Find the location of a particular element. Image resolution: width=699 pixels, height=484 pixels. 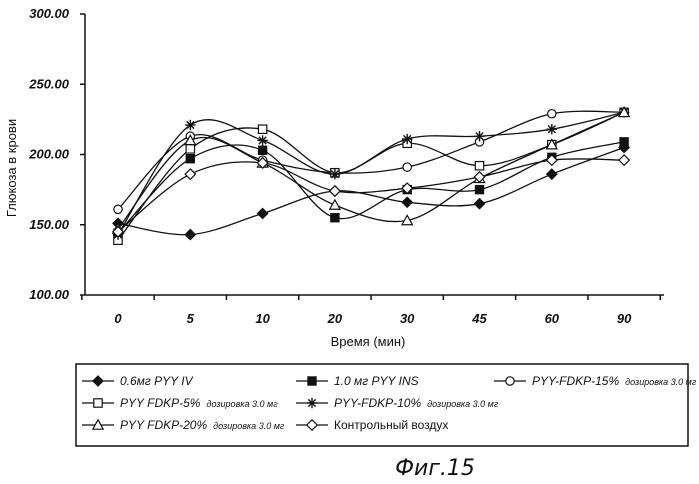

x-tick-label: 90 is located at coordinates (624, 318).